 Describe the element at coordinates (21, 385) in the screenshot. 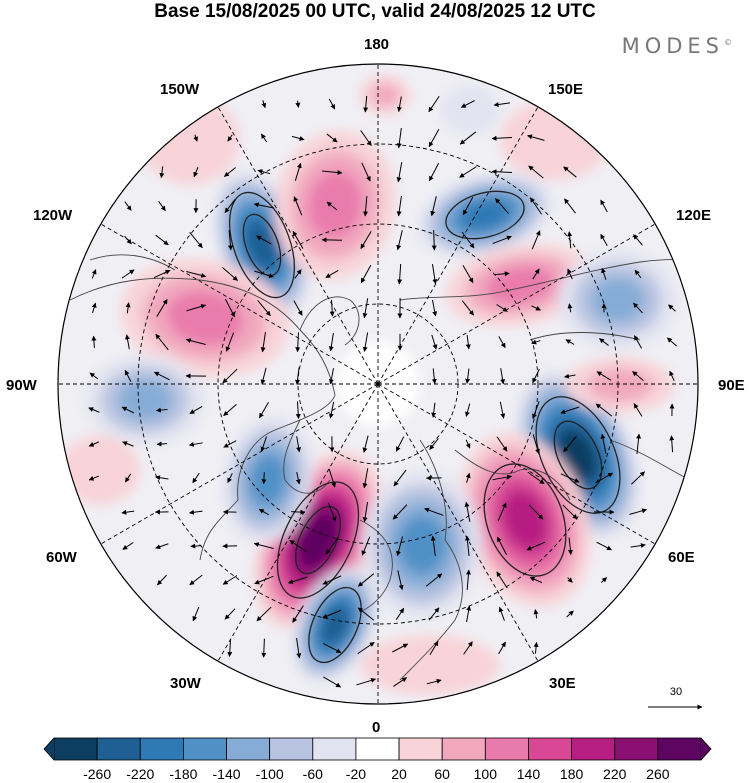

I see `lon-label-90w: 90W` at that location.